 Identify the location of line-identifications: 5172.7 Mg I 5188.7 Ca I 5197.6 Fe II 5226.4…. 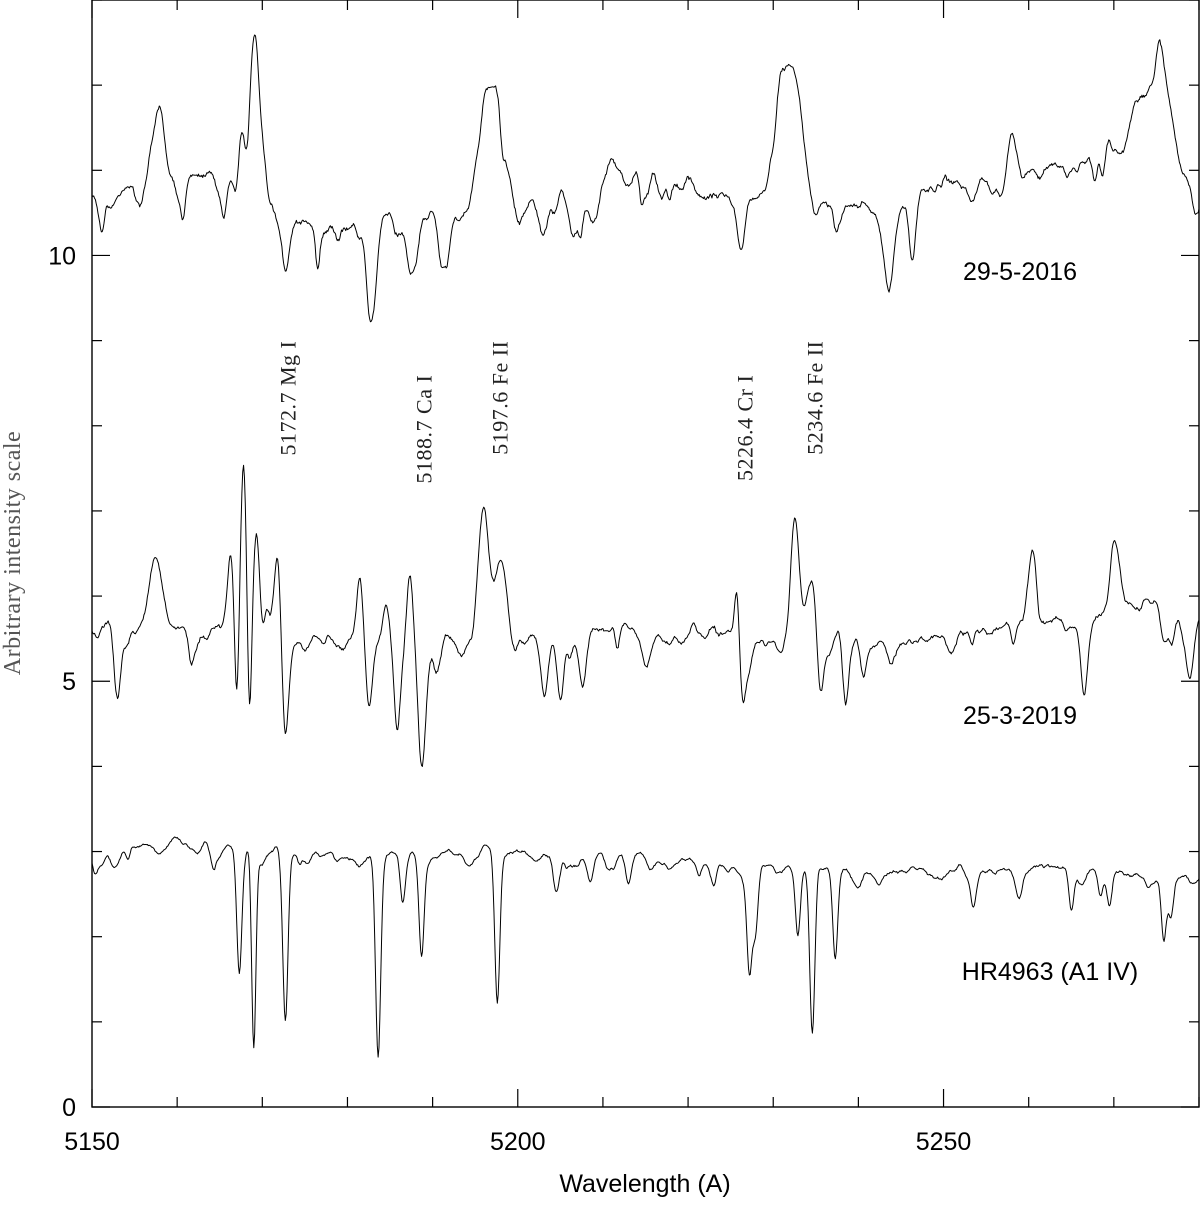
(551, 412).